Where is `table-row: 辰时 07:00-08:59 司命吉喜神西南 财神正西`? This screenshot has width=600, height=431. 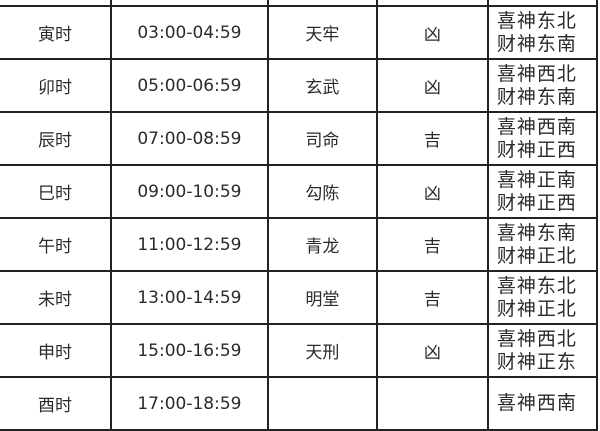
table-row: 辰时 07:00-08:59 司命吉喜神西南 财神正西 is located at coordinates (299, 138).